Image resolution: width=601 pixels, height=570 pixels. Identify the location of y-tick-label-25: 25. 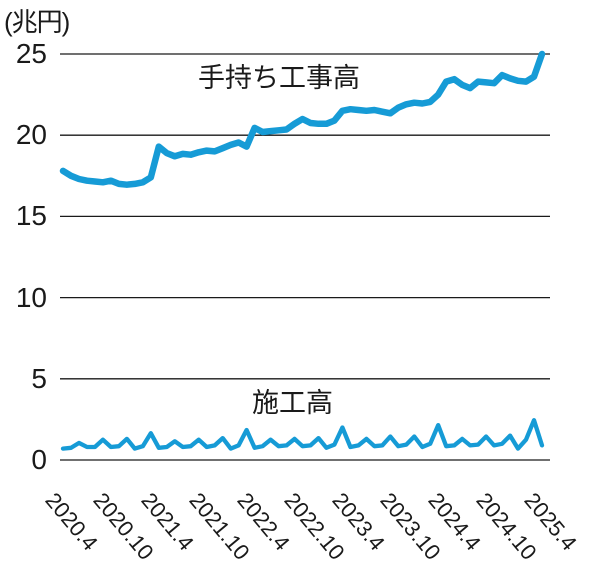
(31, 53).